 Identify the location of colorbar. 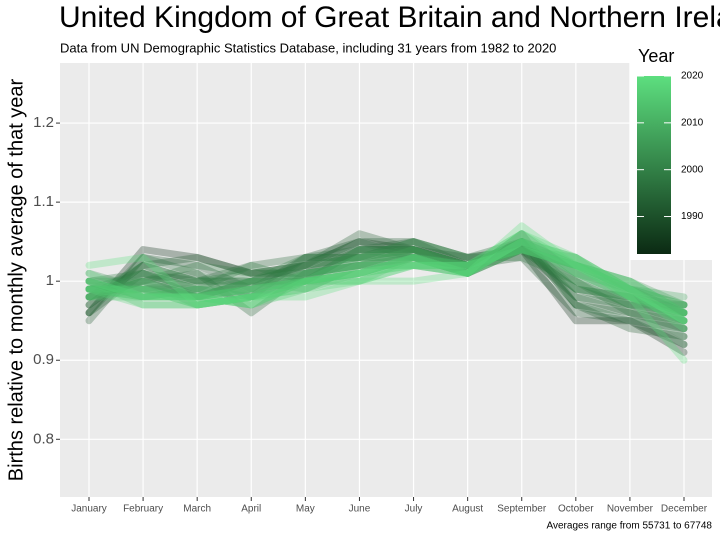
(654, 165).